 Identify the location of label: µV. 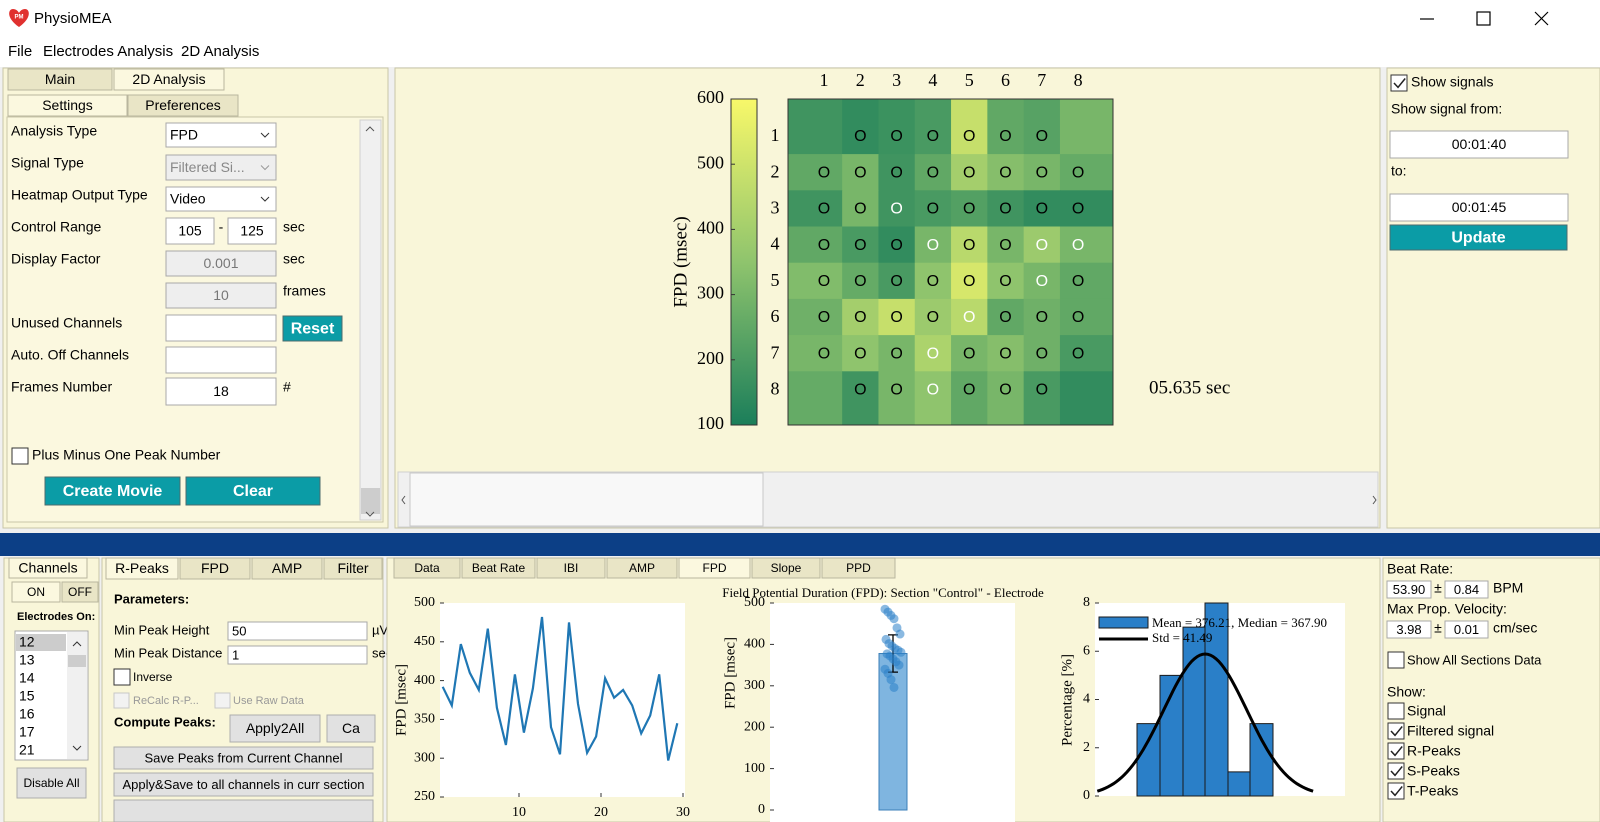
(380, 629).